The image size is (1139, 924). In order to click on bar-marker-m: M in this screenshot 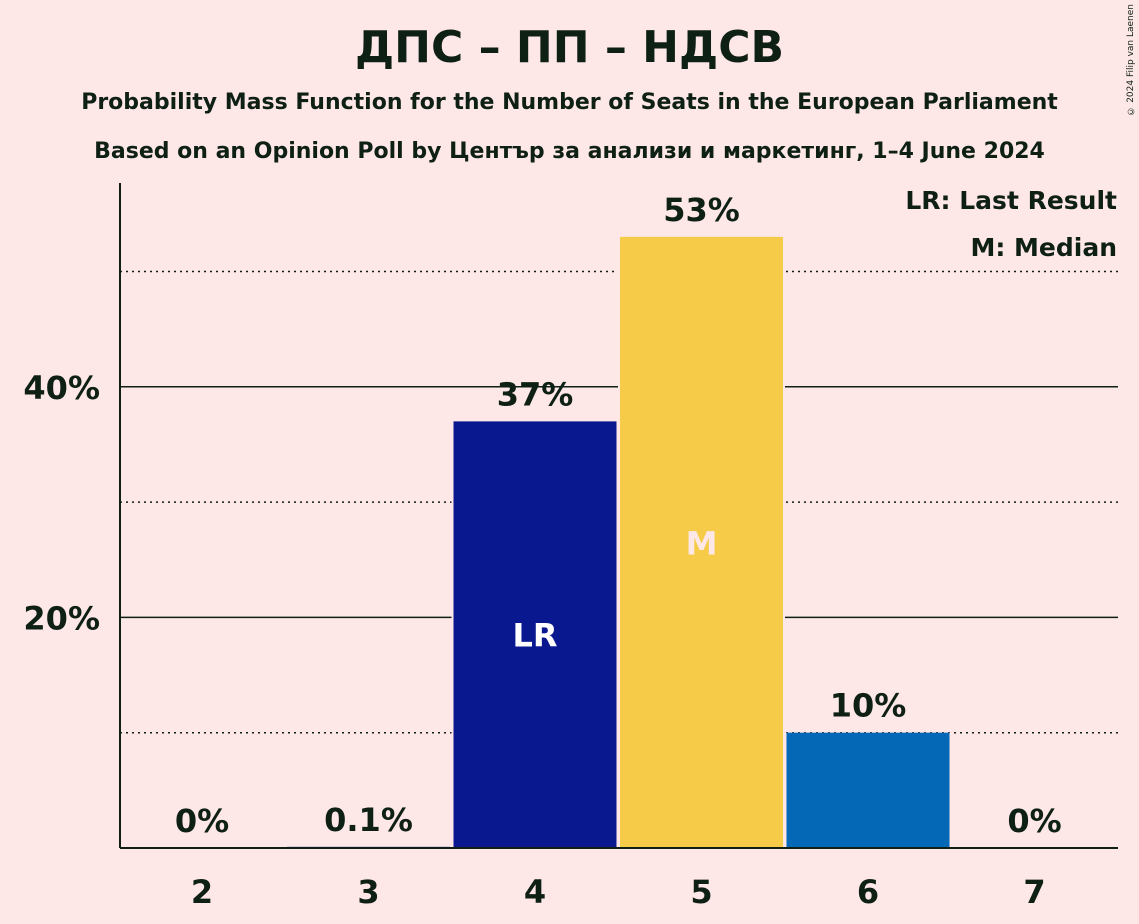, I will do `click(702, 543)`.